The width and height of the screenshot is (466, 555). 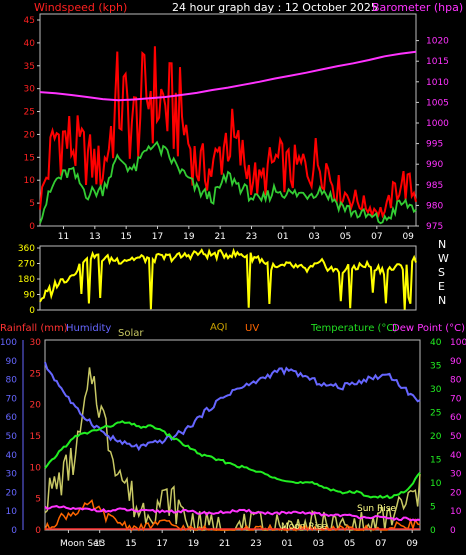 I want to click on rainfall-tick-label: 10, so click(x=36, y=468).